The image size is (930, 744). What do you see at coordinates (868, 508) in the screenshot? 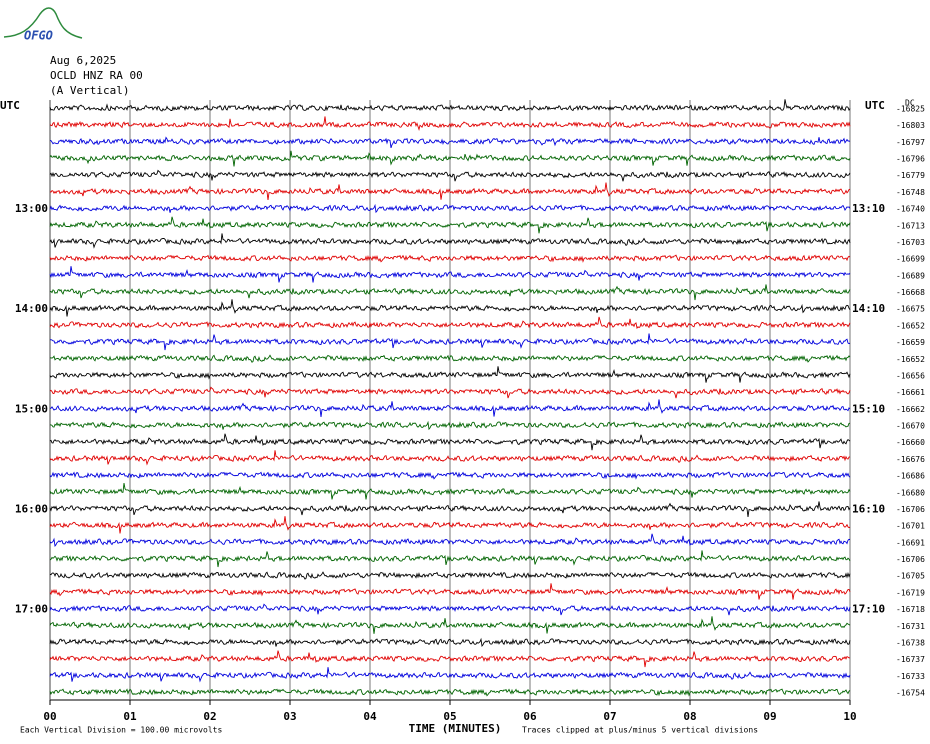
I see `right-time-label: 16:10` at bounding box center [868, 508].